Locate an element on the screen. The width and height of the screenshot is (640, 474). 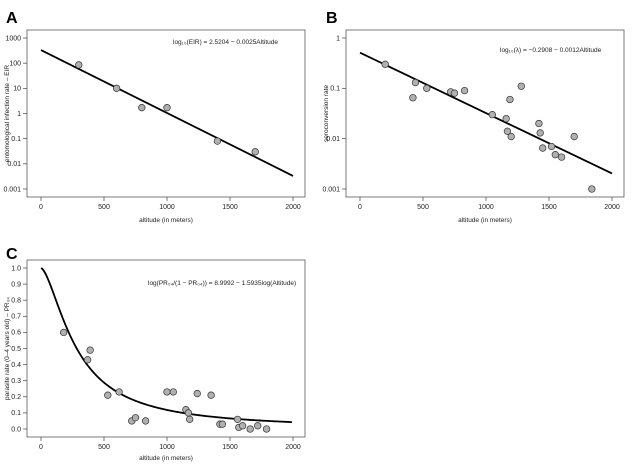
y-tick-label: 0.6 is located at coordinates (16, 333).